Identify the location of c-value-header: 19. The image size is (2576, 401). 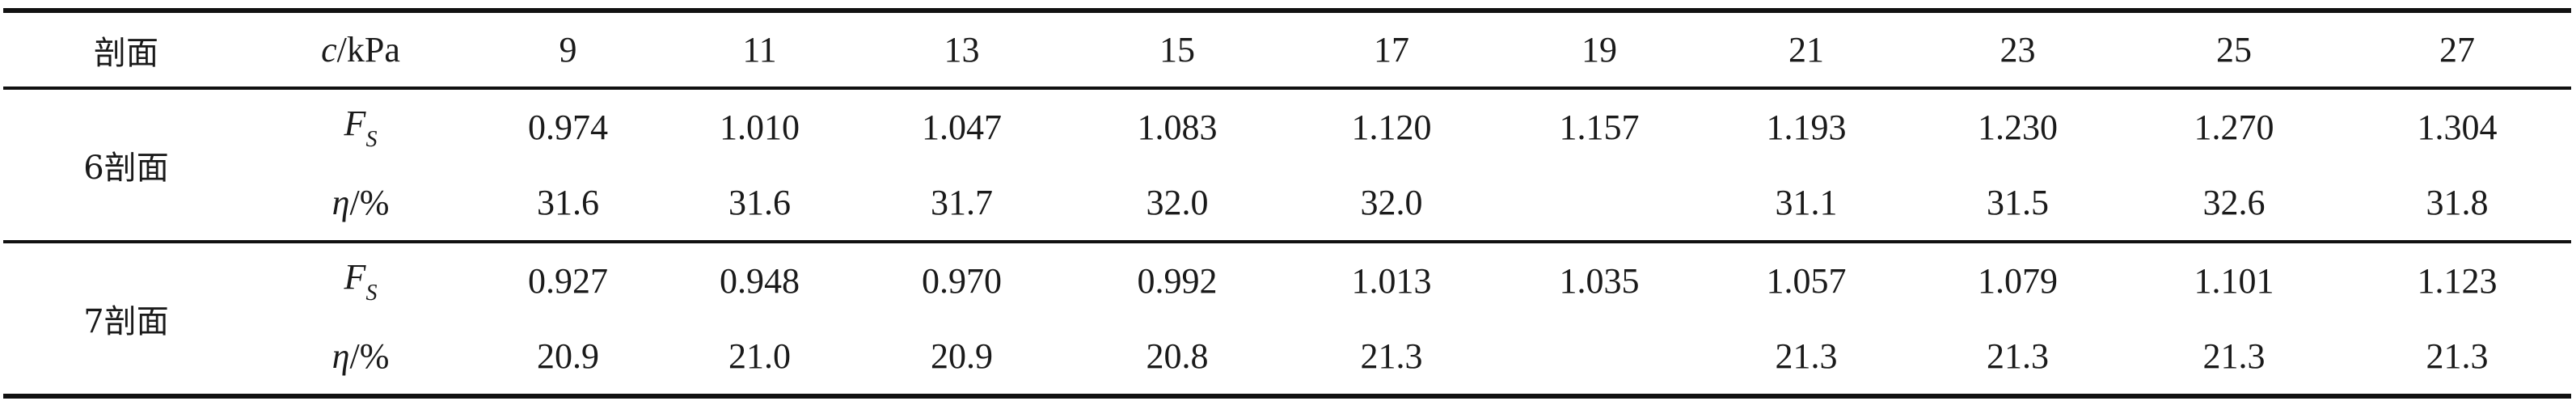
(1599, 49).